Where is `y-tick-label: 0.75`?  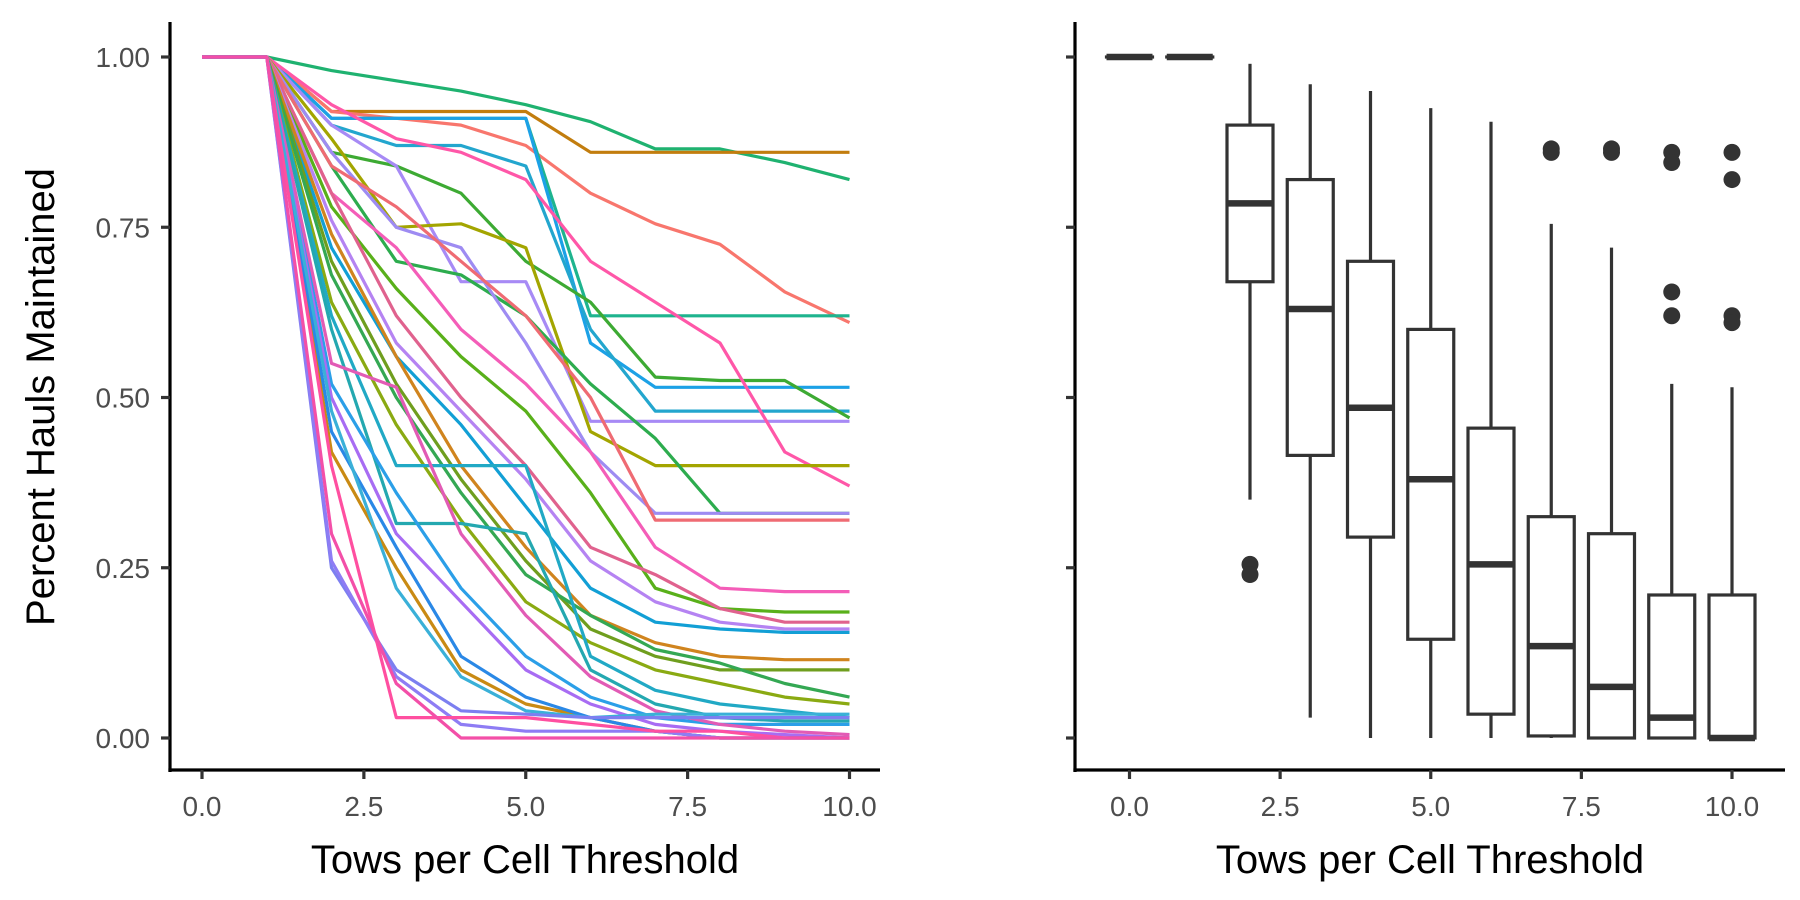
y-tick-label: 0.75 is located at coordinates (123, 227).